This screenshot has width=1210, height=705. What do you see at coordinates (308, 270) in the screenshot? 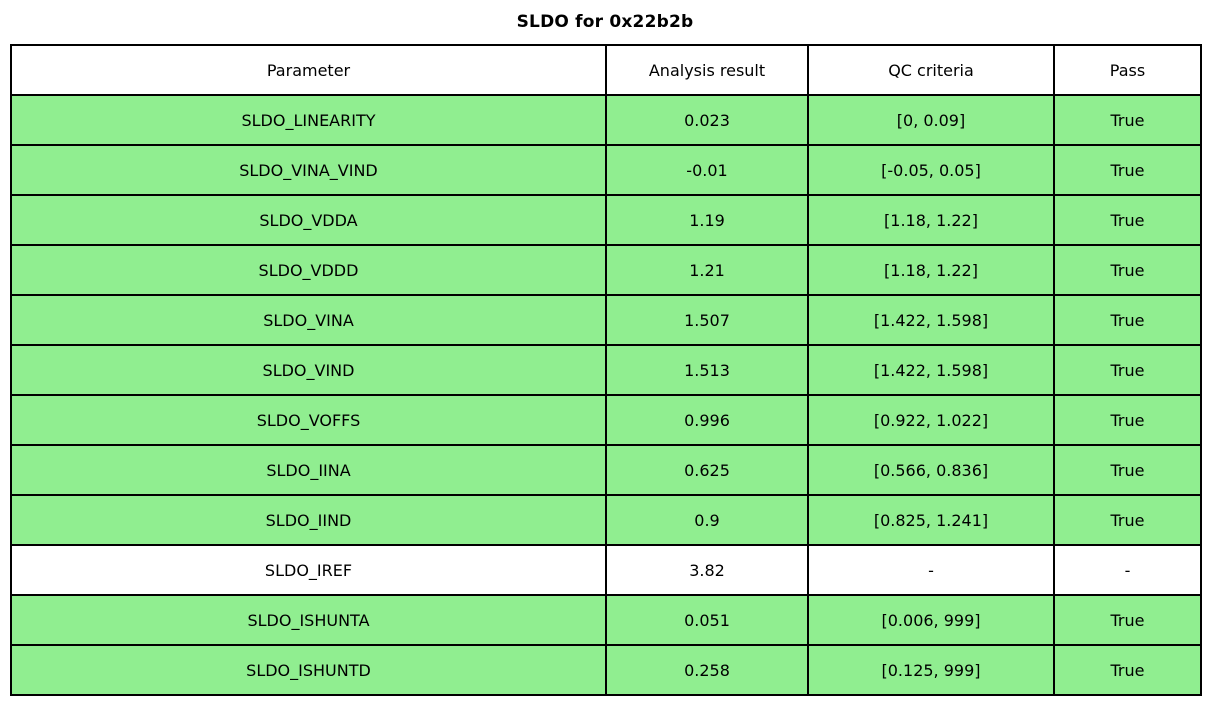
I see `parameter-cell: SLDO_VDDD` at bounding box center [308, 270].